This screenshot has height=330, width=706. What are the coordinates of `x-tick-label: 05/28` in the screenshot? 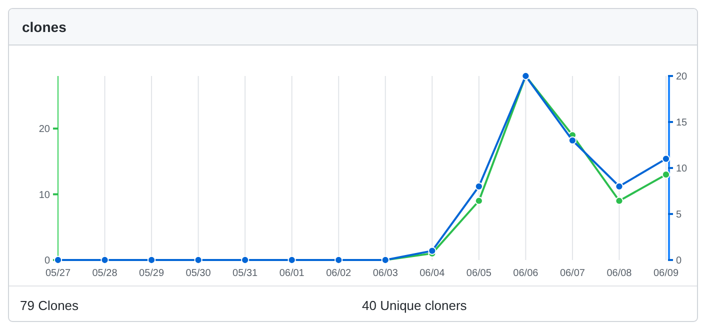 It's located at (105, 273).